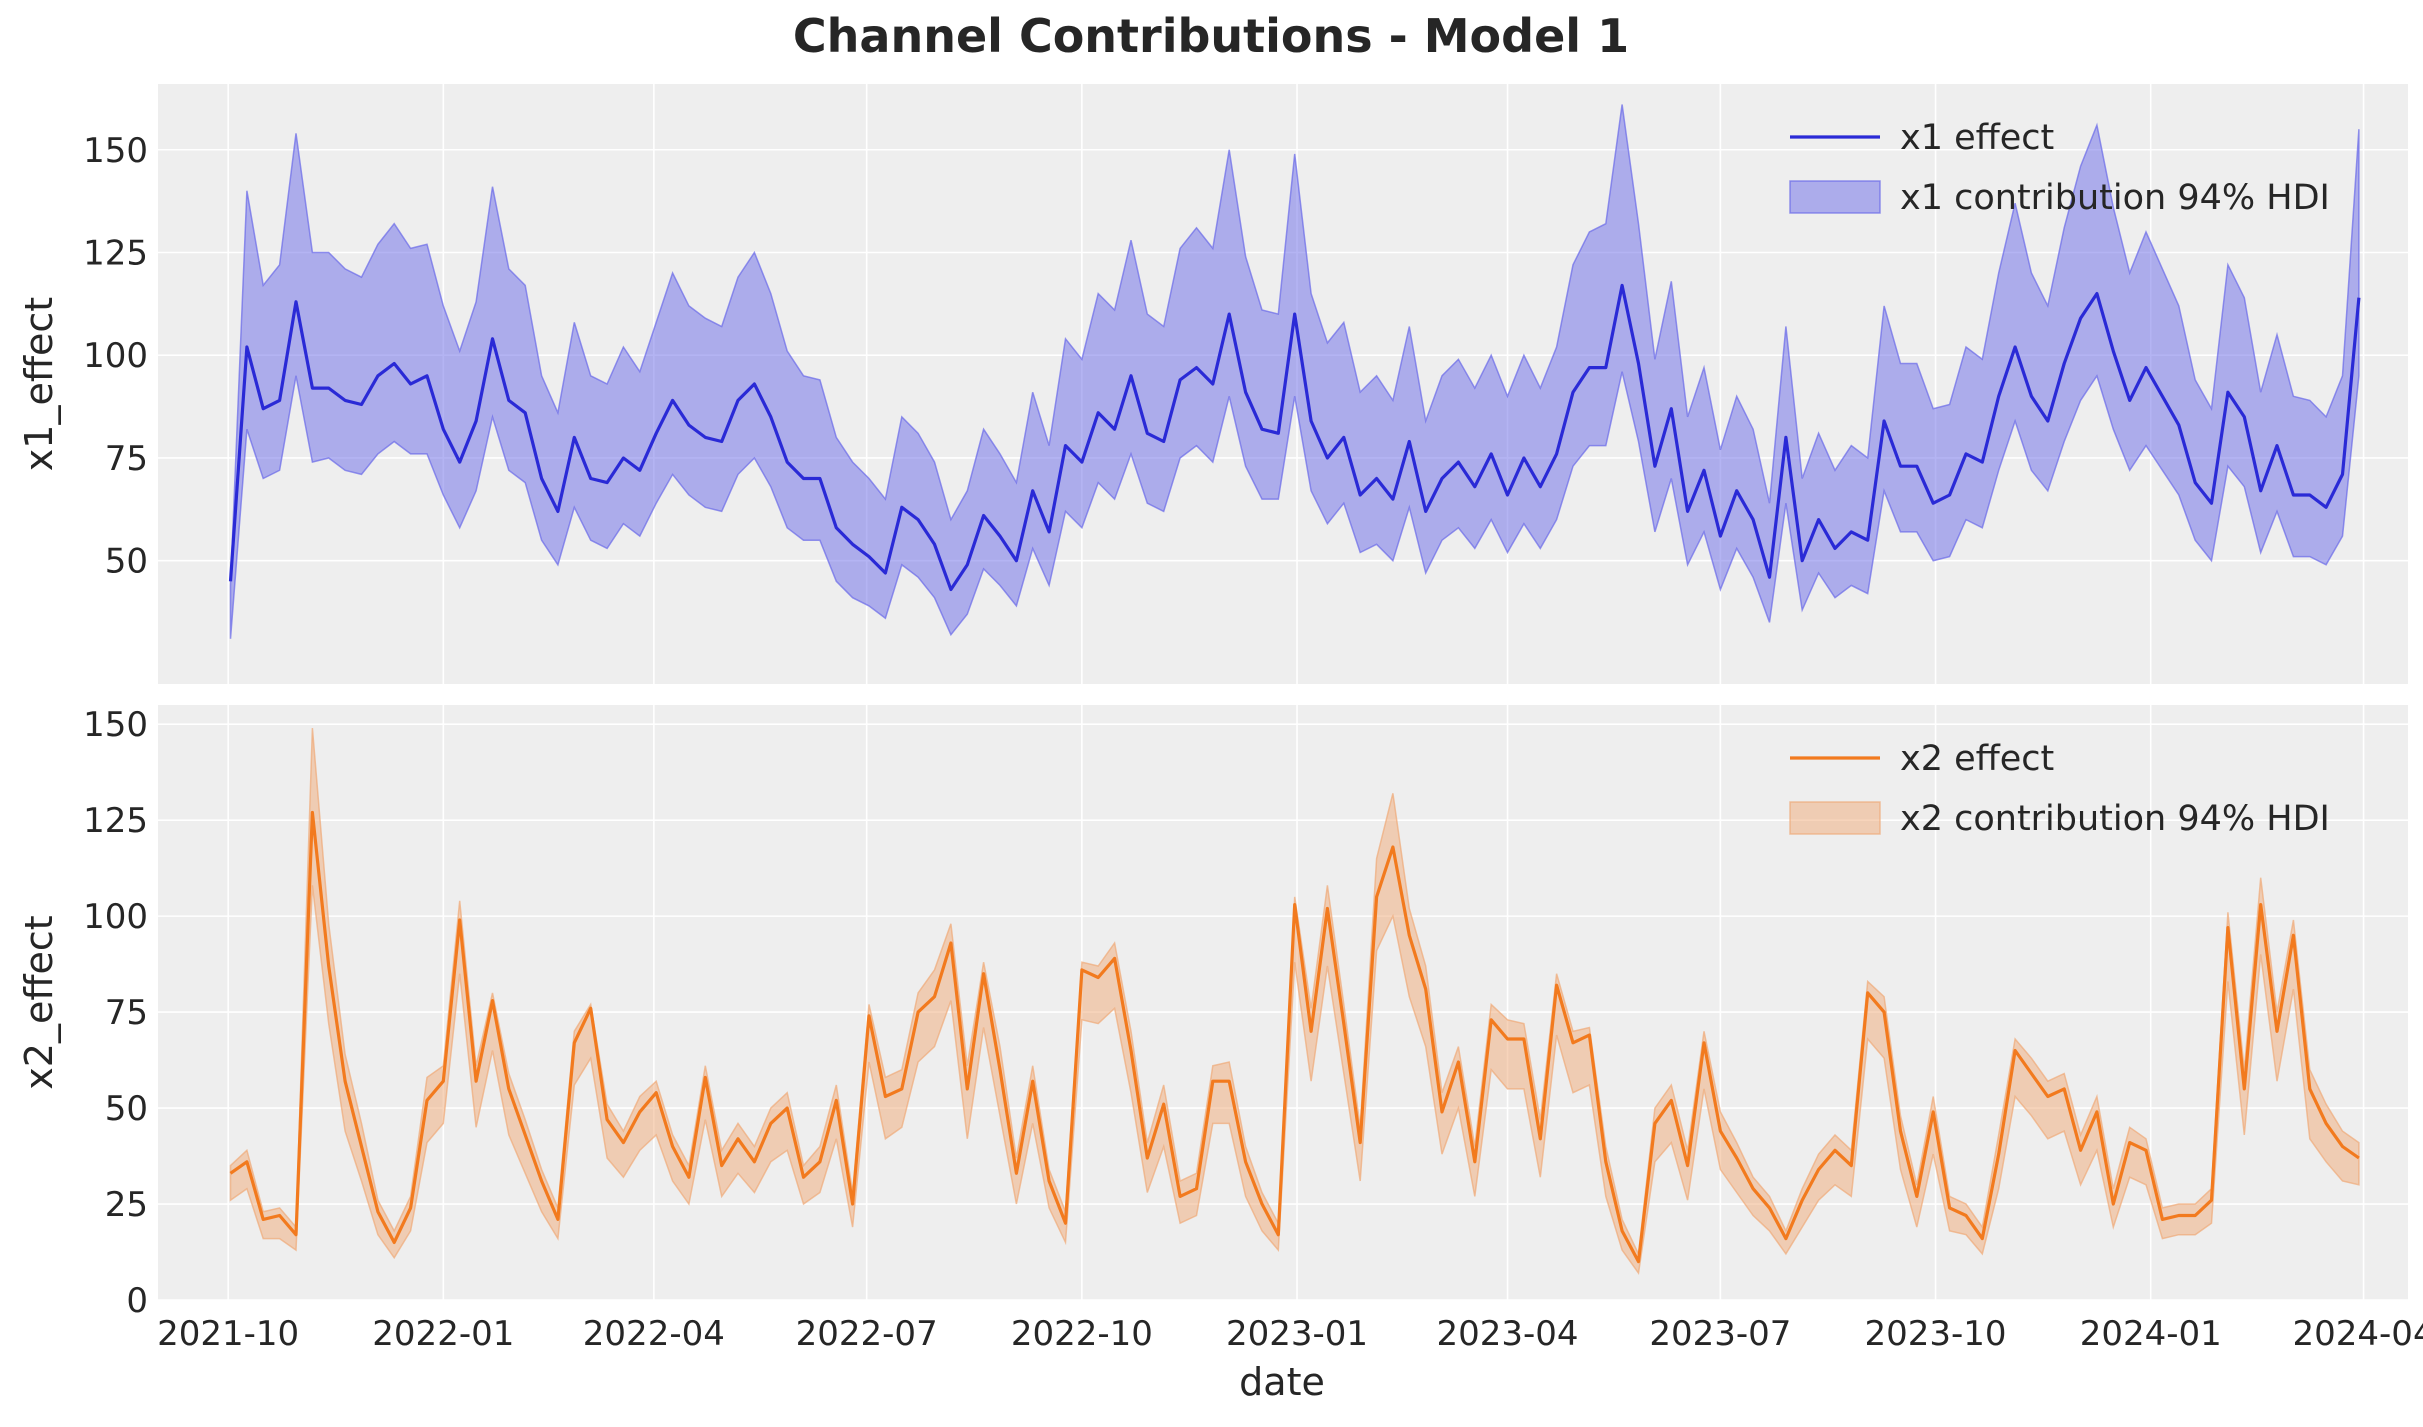  Describe the element at coordinates (1508, 1334) in the screenshot. I see `x-tick-label: 2023-04` at that location.